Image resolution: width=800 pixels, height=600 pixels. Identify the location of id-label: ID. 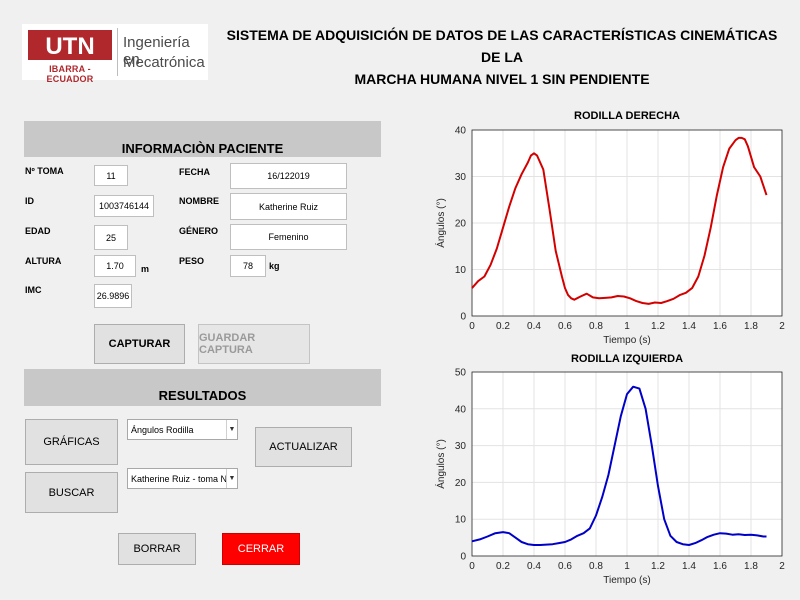
(29, 201).